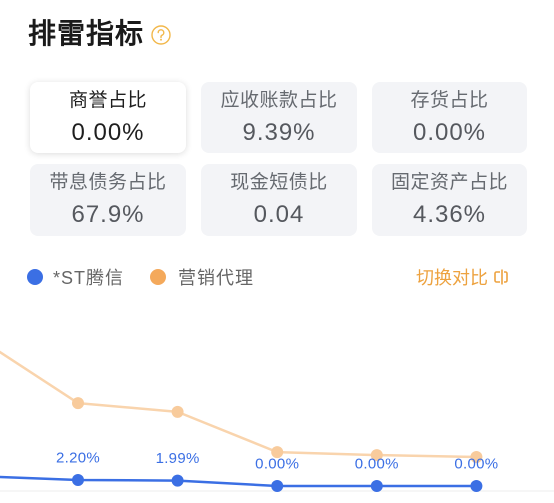  I want to click on metric-label: 存货占比, so click(449, 100).